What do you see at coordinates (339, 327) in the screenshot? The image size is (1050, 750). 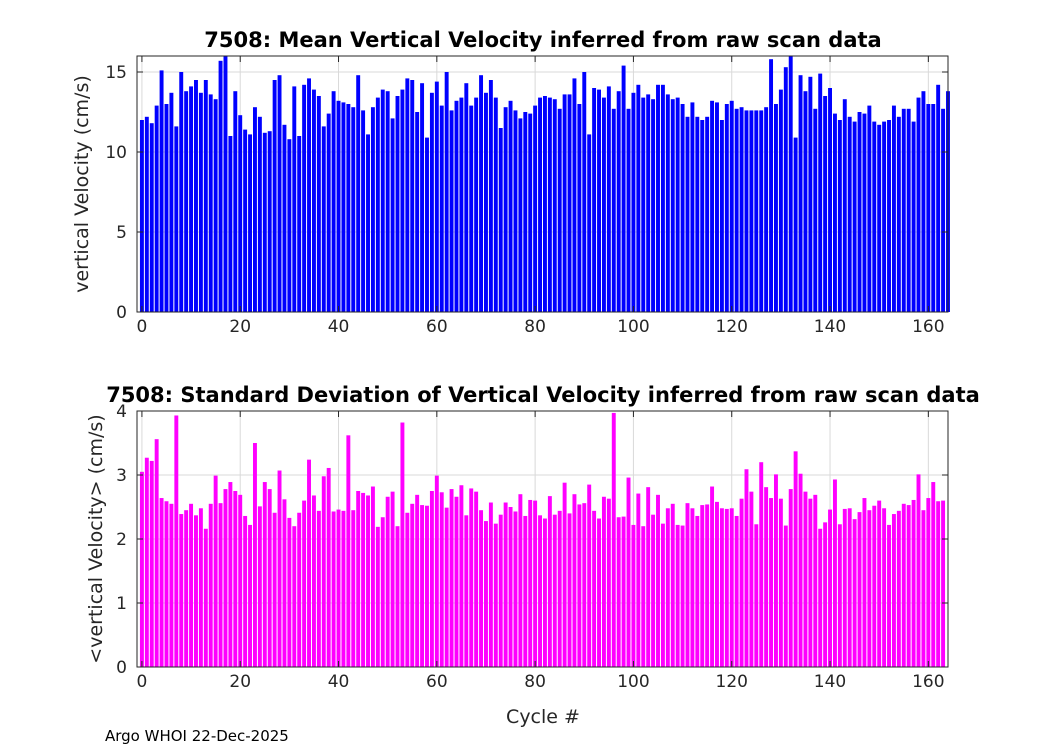 I see `mean-xtick-label: 40` at bounding box center [339, 327].